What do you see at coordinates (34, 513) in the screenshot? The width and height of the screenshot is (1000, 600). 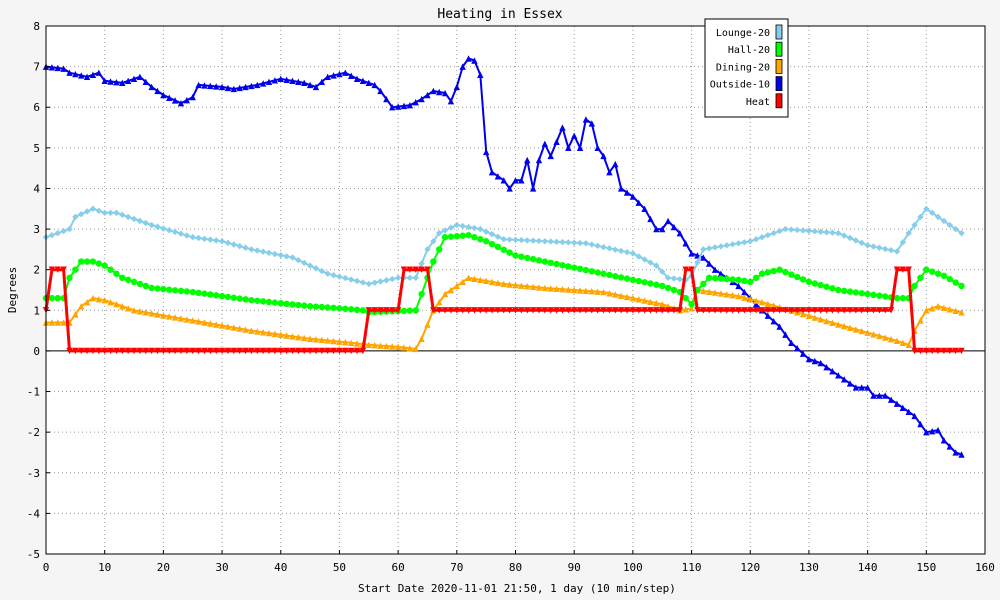 I see `y-tick-label: -4` at bounding box center [34, 513].